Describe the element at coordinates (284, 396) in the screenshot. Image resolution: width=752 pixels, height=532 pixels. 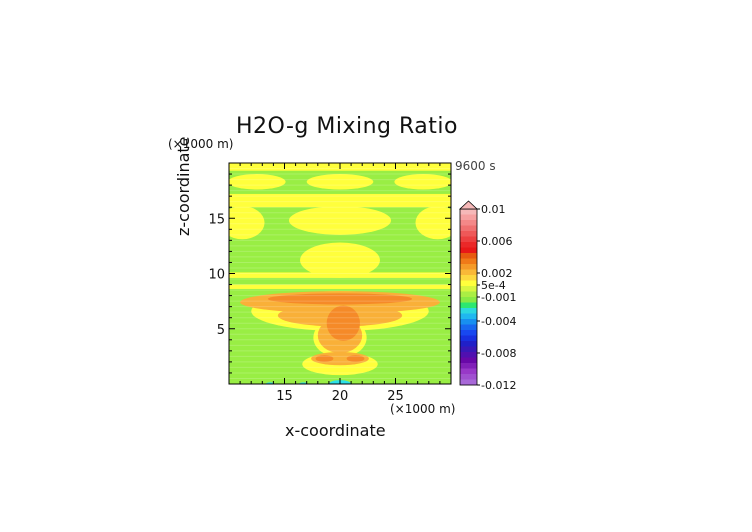
I see `x-tick-label: 15` at that location.